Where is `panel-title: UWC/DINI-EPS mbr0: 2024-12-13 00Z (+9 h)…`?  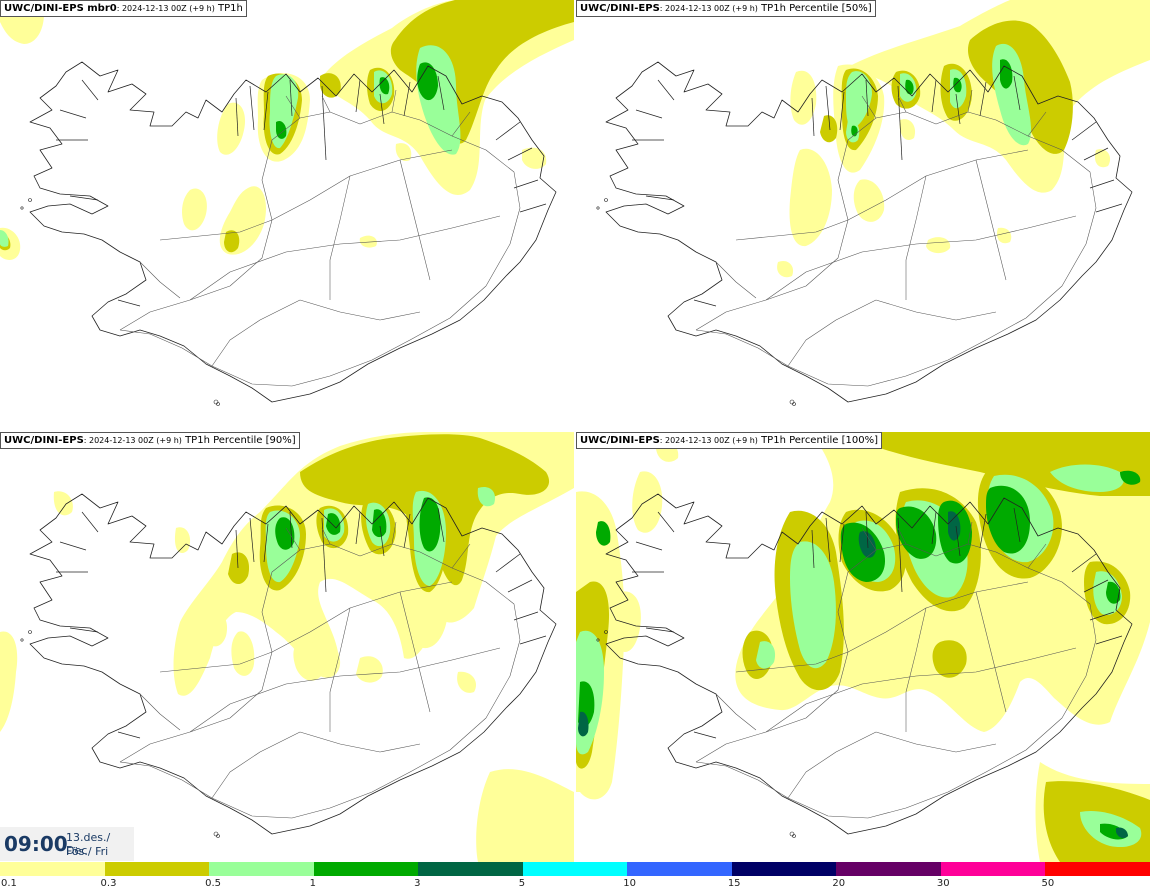 panel-title: UWC/DINI-EPS mbr0: 2024-12-13 00Z (+9 h)… is located at coordinates (123, 8).